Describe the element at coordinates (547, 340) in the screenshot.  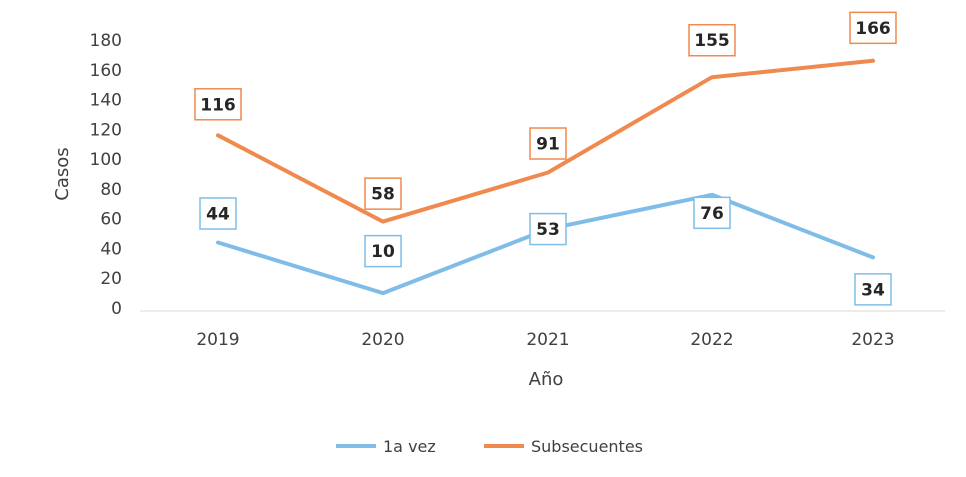
I see `x-tick-label: 2021` at that location.